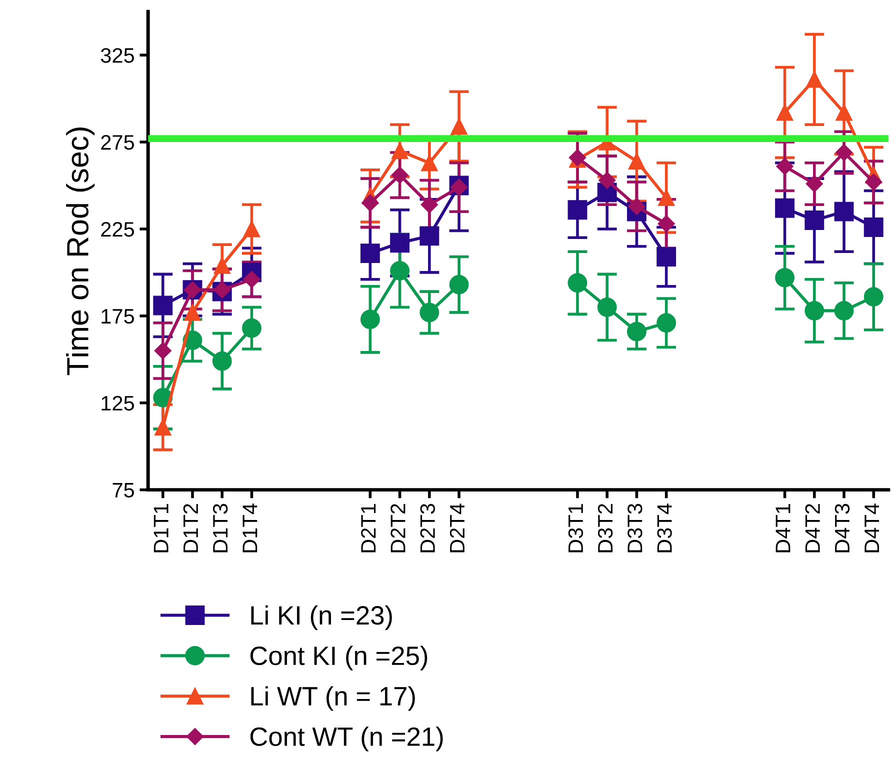 The image size is (892, 775). I want to click on x-tick-label: D2T3, so click(427, 528).